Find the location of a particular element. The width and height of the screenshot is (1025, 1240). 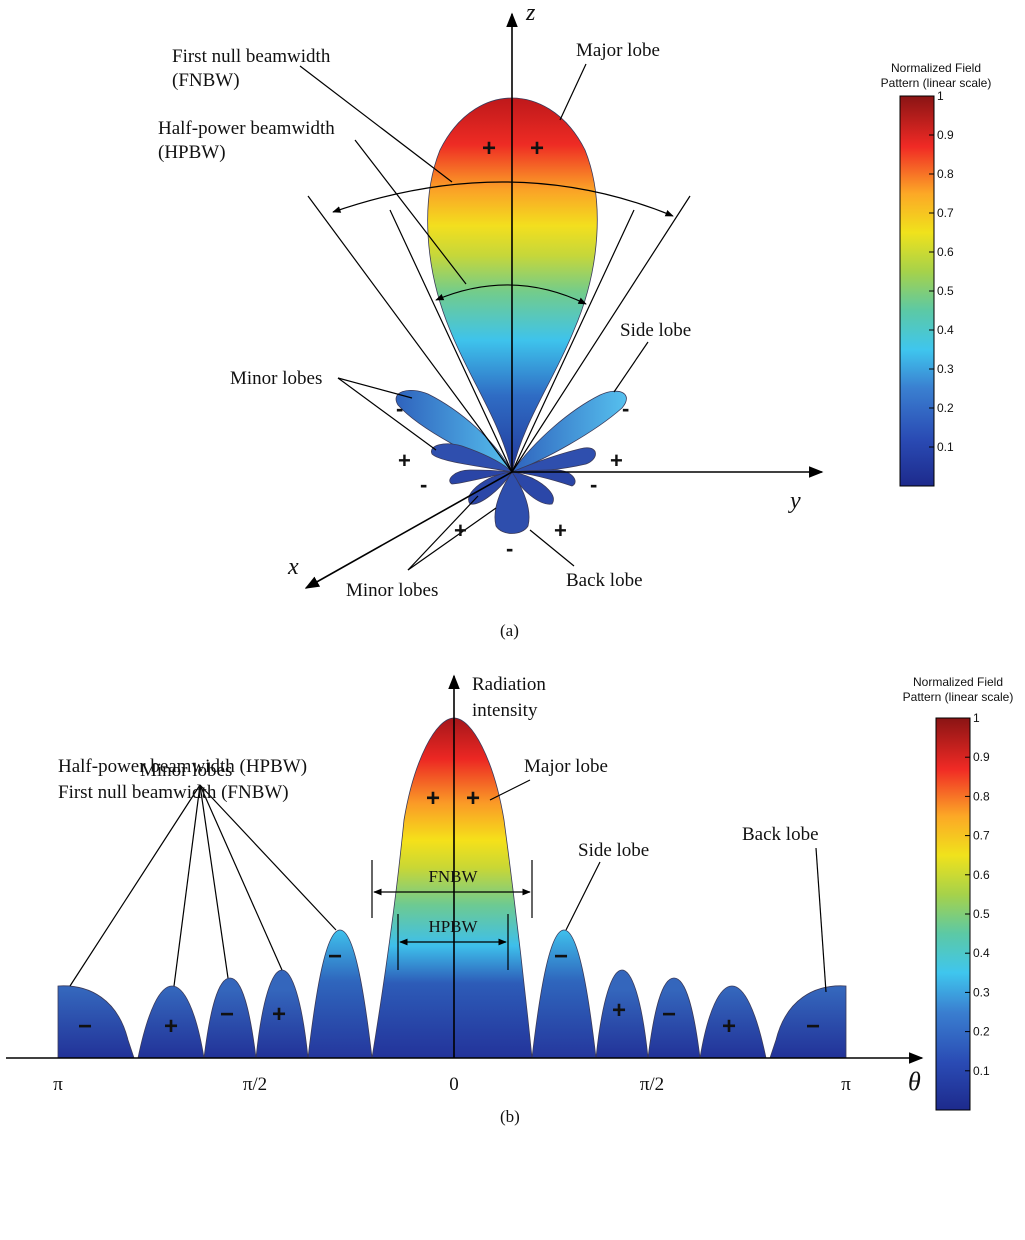

colorbar-b-tick-label: 0.4 is located at coordinates (981, 953).